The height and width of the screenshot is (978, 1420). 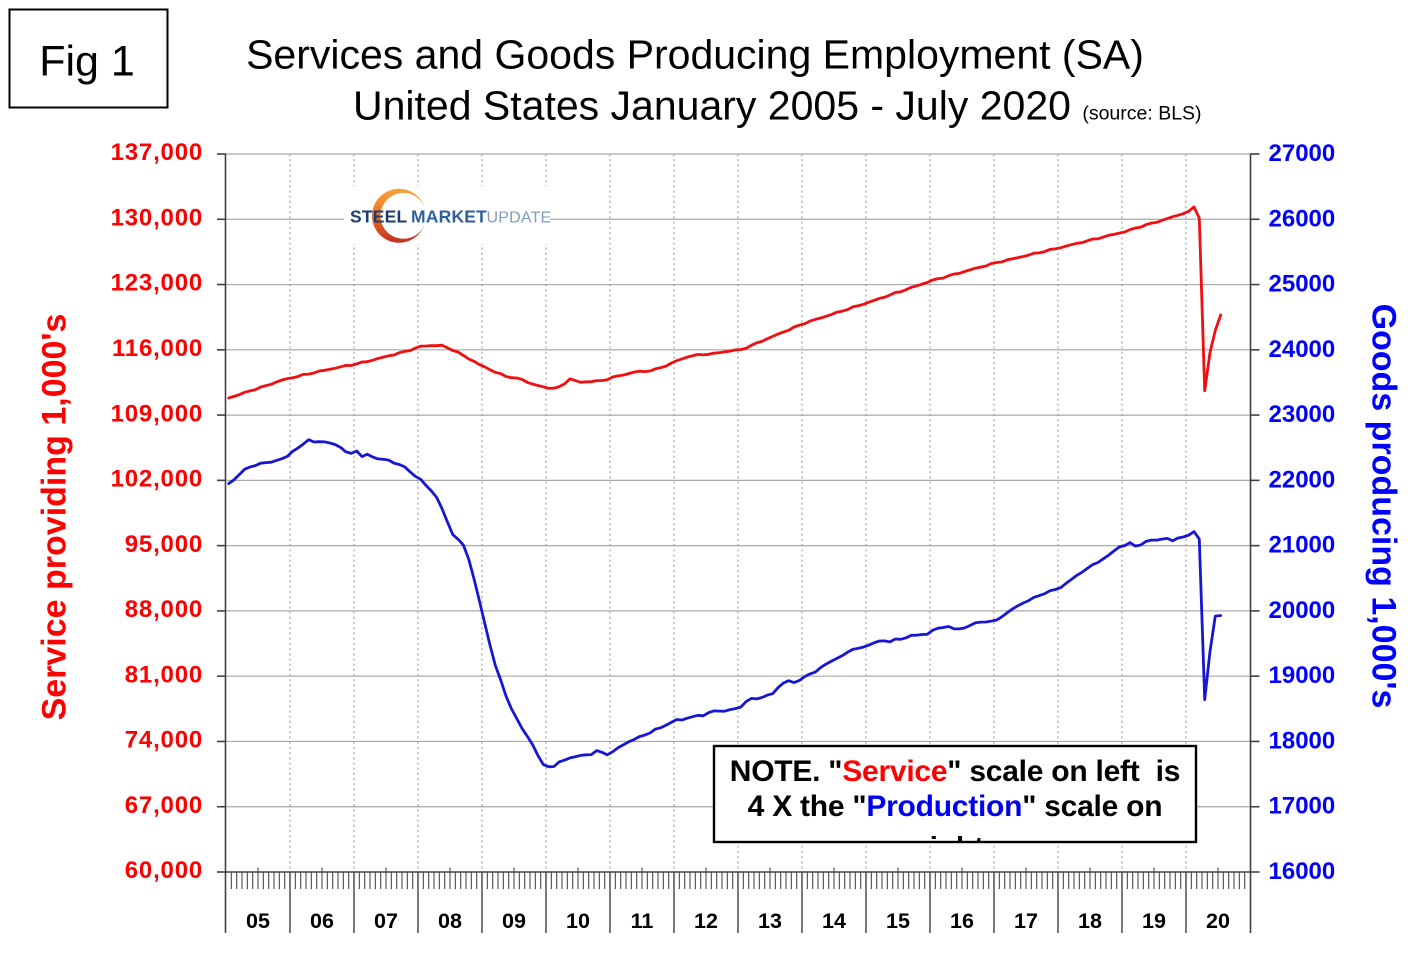 What do you see at coordinates (955, 806) in the screenshot?
I see `svg-text: 4 X the "Production" scale on` at bounding box center [955, 806].